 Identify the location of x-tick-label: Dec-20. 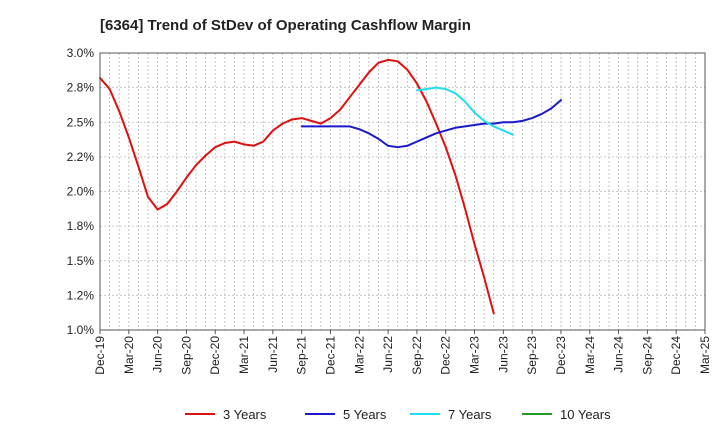
(215, 355).